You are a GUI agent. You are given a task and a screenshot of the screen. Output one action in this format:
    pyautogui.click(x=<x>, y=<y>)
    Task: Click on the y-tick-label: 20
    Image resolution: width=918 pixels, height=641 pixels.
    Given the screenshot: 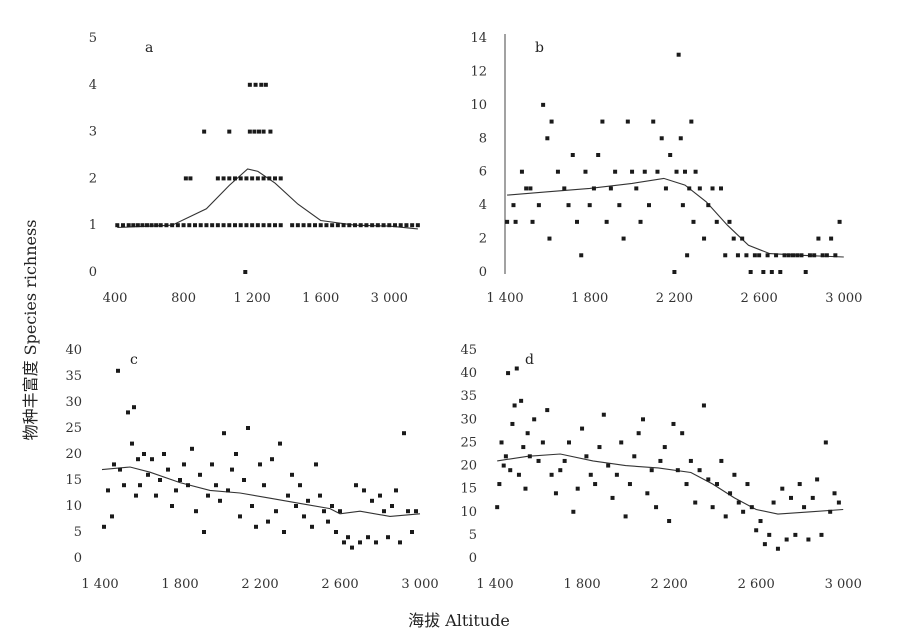 What is the action you would take?
    pyautogui.click(x=468, y=466)
    